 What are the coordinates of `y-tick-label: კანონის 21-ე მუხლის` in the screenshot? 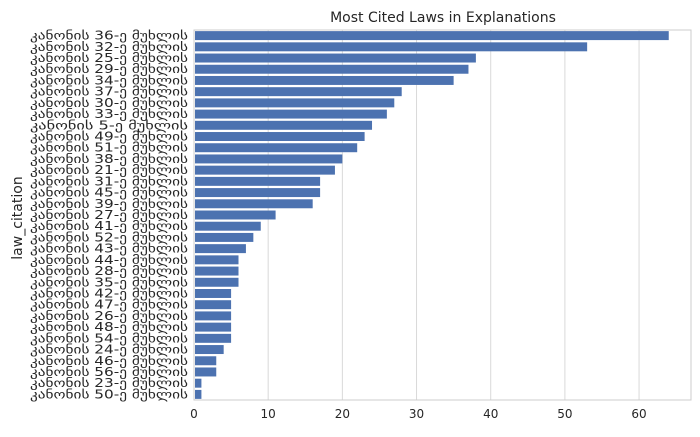 It's located at (109, 170).